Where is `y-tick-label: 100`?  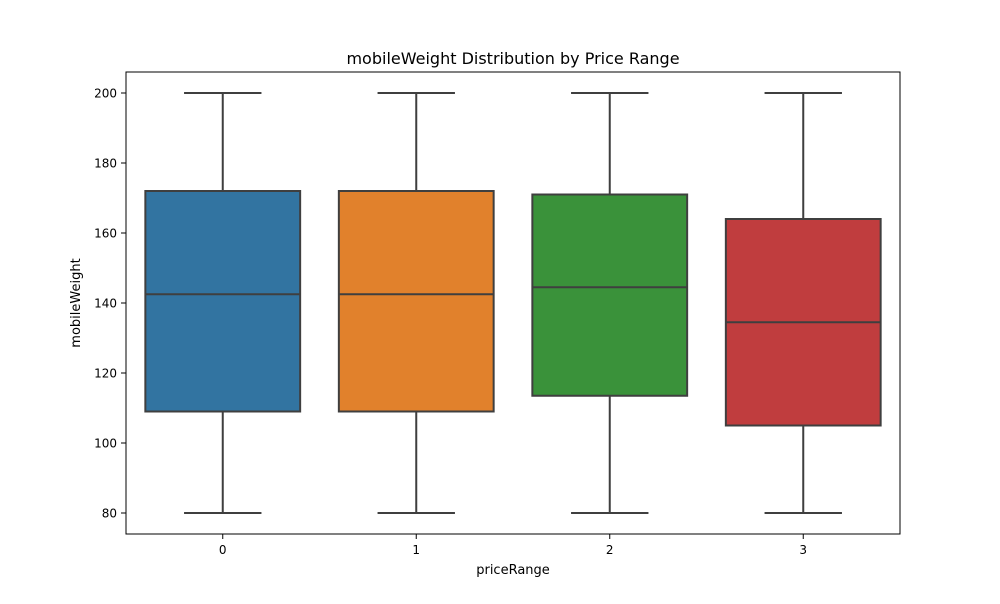 y-tick-label: 100 is located at coordinates (105, 444).